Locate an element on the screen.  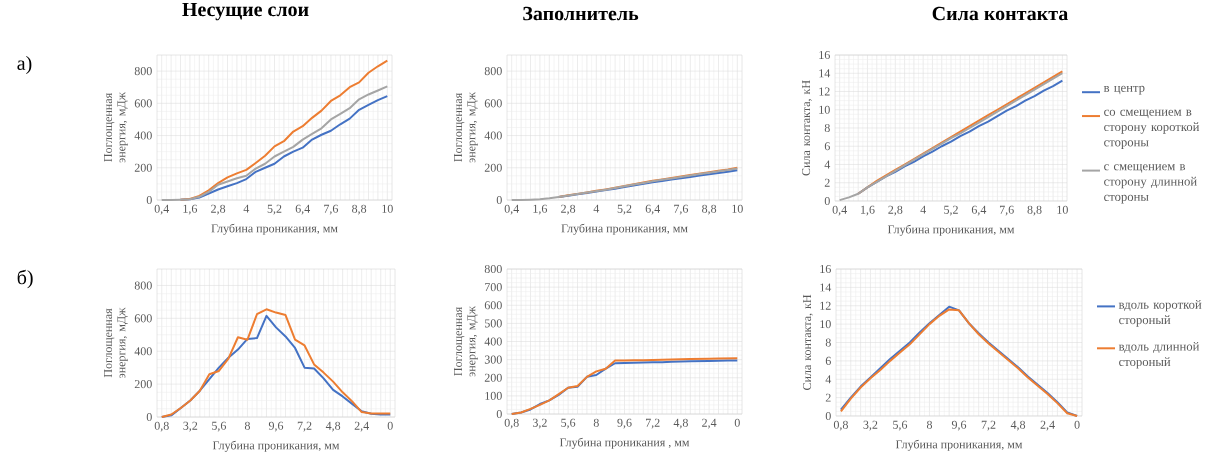
y-tick-label: 300 is located at coordinates (493, 359).